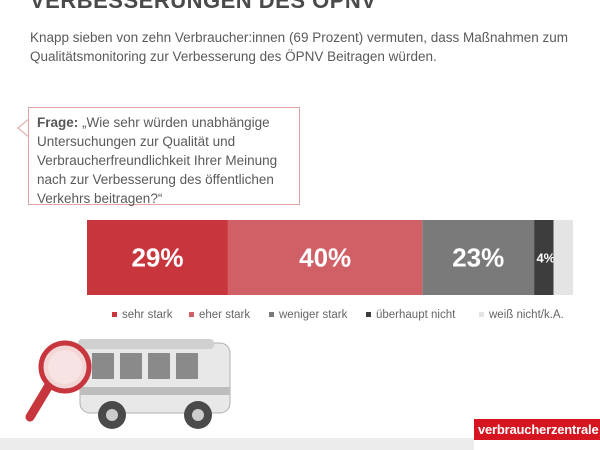 Image resolution: width=600 pixels, height=450 pixels. Describe the element at coordinates (224, 315) in the screenshot. I see `legend-label-2: eher stark` at that location.